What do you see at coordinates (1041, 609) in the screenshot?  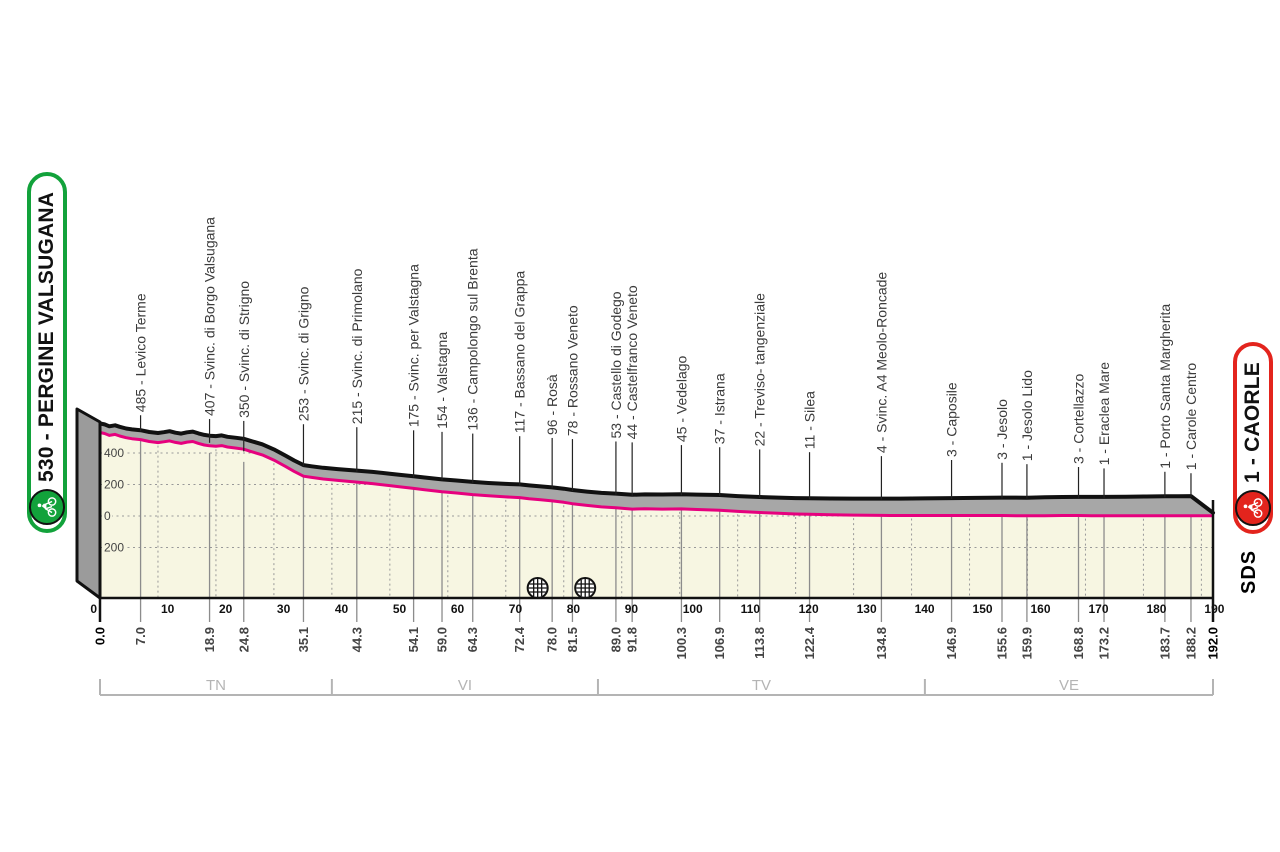 I see `km-tick-label: 160` at bounding box center [1041, 609].